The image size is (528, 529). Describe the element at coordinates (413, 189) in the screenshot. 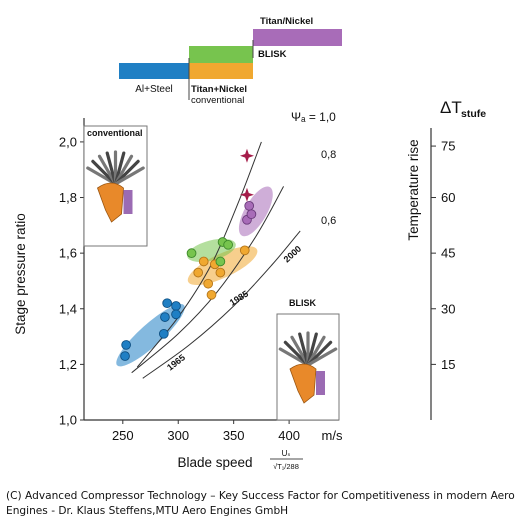

I see `right-axis-title: Temperature rise` at that location.